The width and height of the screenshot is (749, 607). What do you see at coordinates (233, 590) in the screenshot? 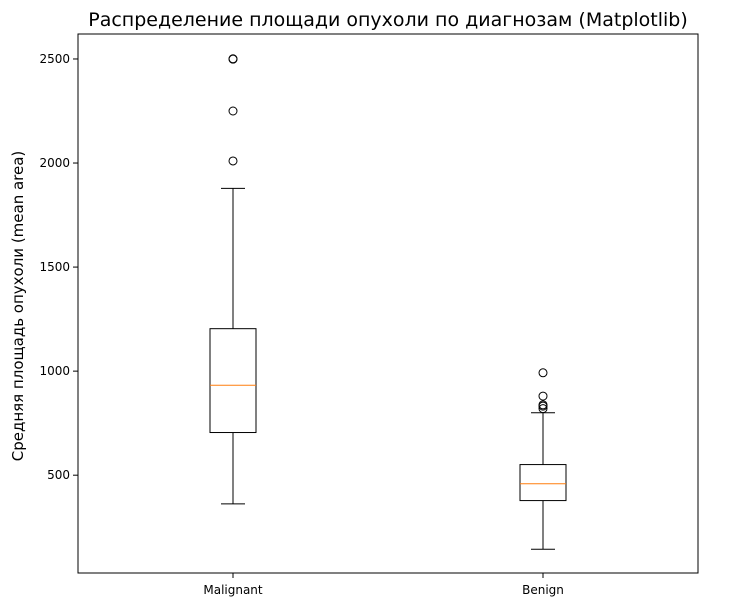
I see `x-tick-label: Malignant` at bounding box center [233, 590].